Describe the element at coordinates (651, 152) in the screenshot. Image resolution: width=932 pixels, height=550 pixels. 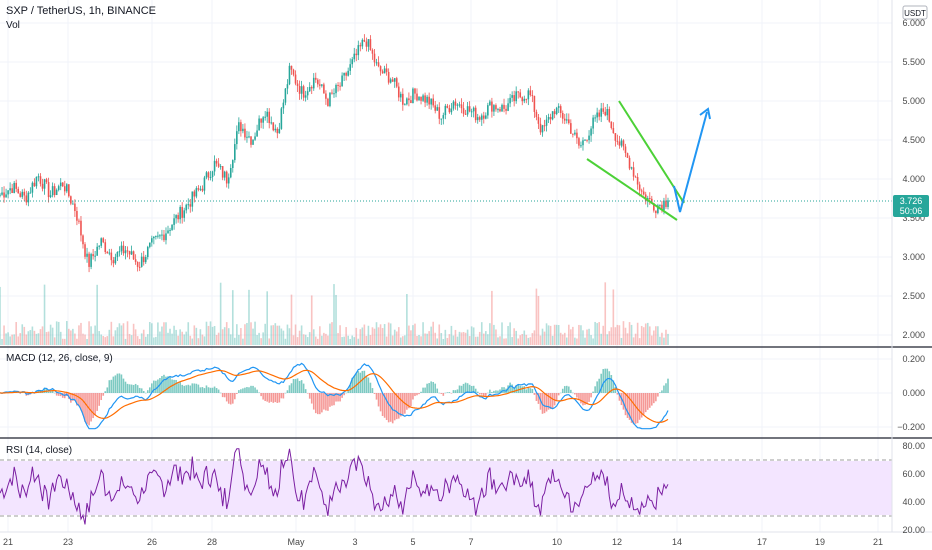
I see `wedge-upper-line` at that location.